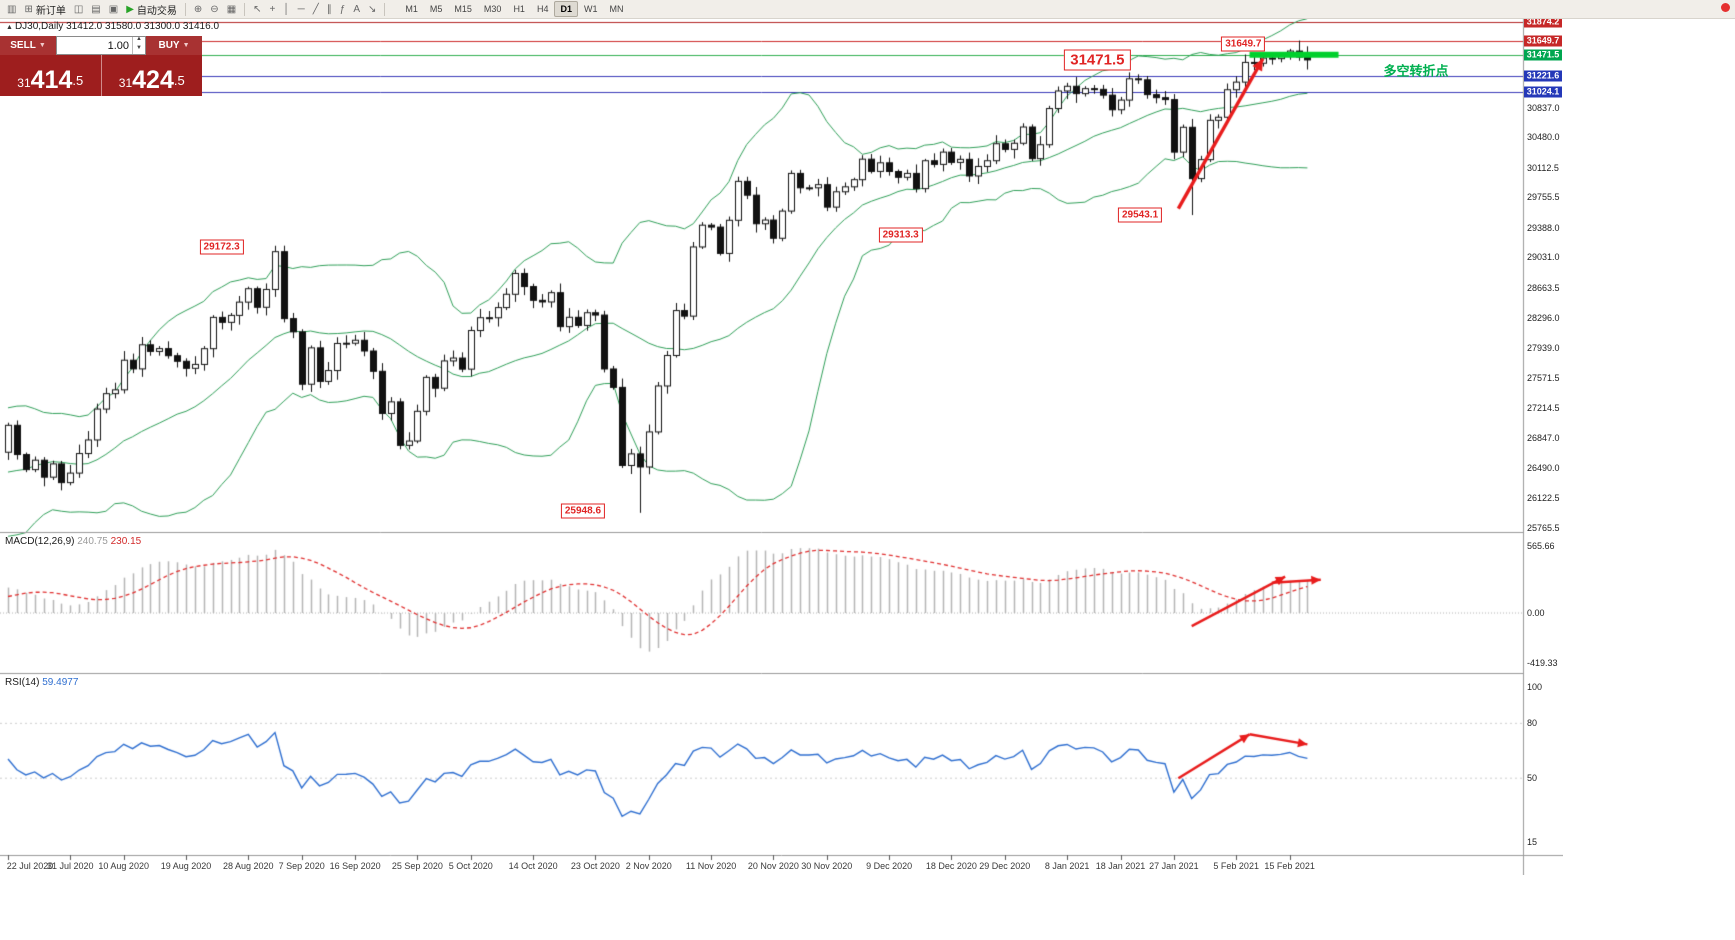  I want to click on macd-main-value: 240.75, so click(92, 541).